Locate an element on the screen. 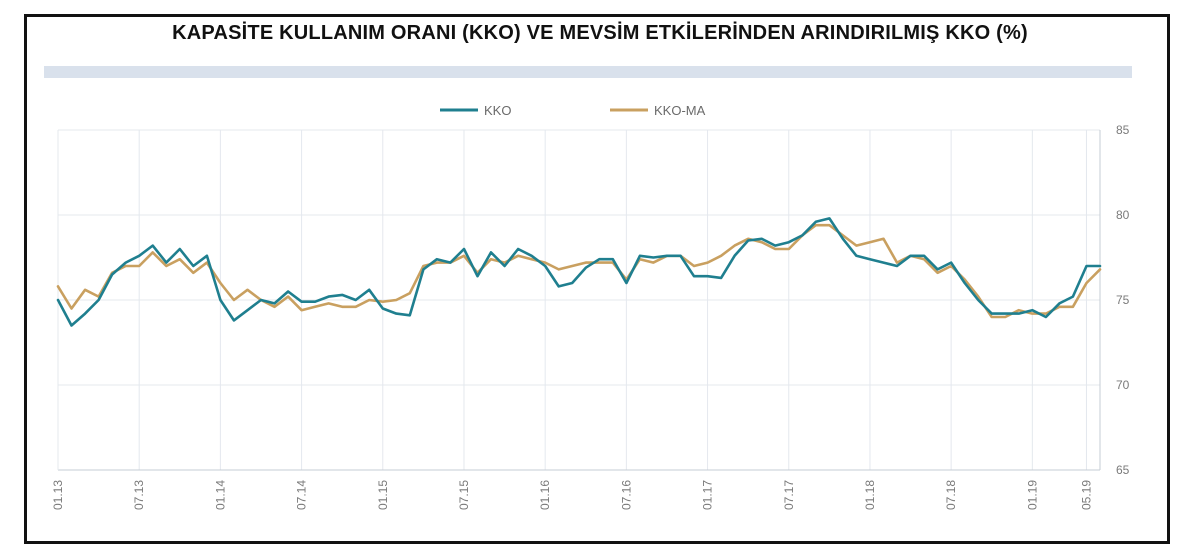 The image size is (1200, 560). x-tick-label: 01.15 is located at coordinates (383, 495).